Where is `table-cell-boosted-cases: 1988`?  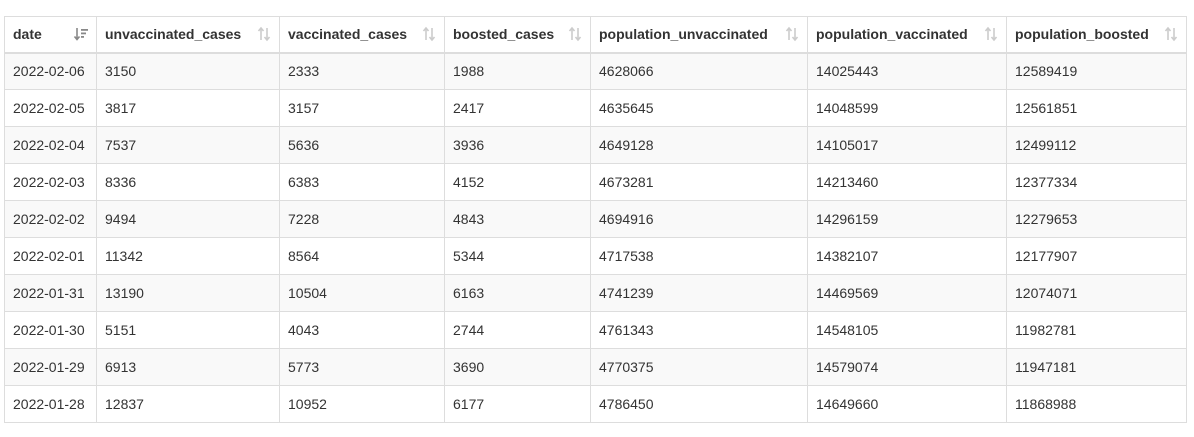
table-cell-boosted-cases: 1988 is located at coordinates (517, 71).